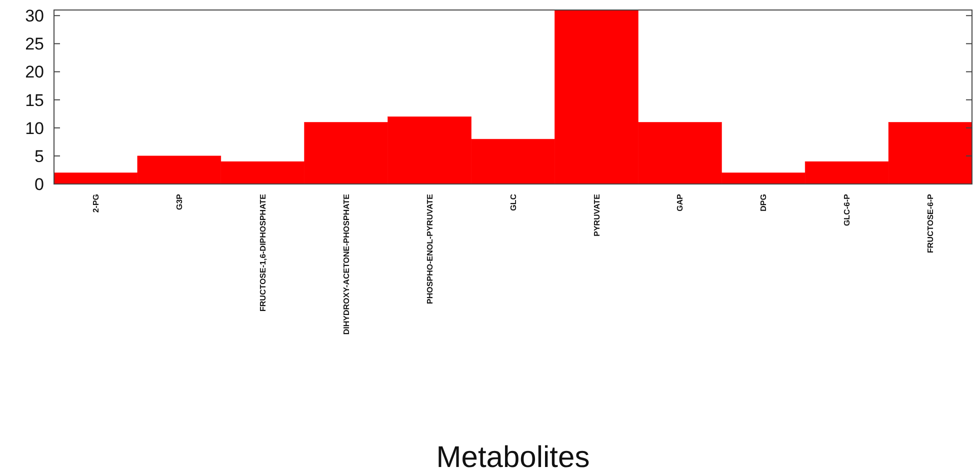  Describe the element at coordinates (513, 457) in the screenshot. I see `x-axis-title: Metabolites` at that location.